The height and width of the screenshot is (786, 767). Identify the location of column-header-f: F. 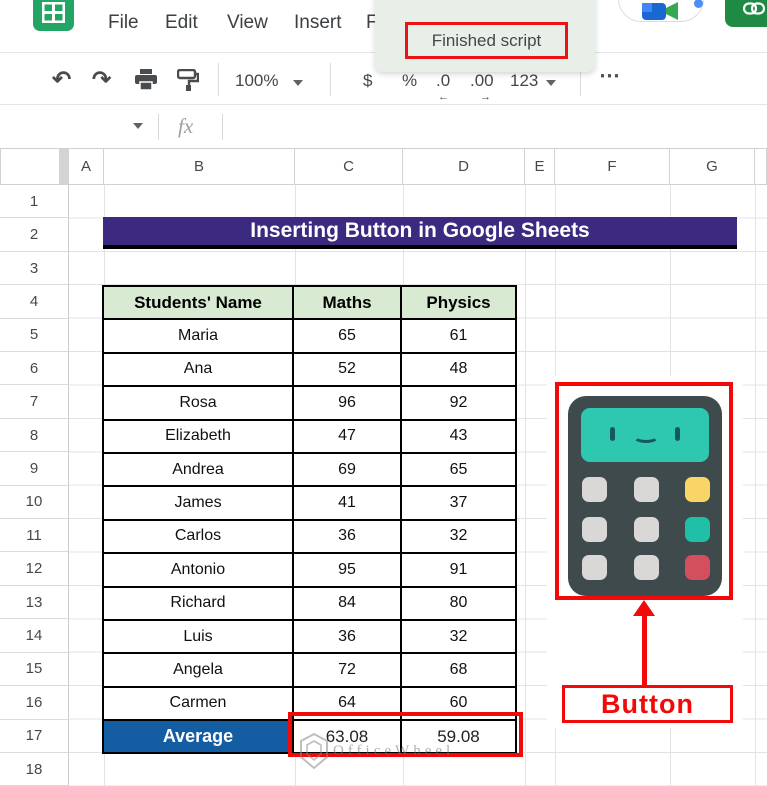
(612, 166).